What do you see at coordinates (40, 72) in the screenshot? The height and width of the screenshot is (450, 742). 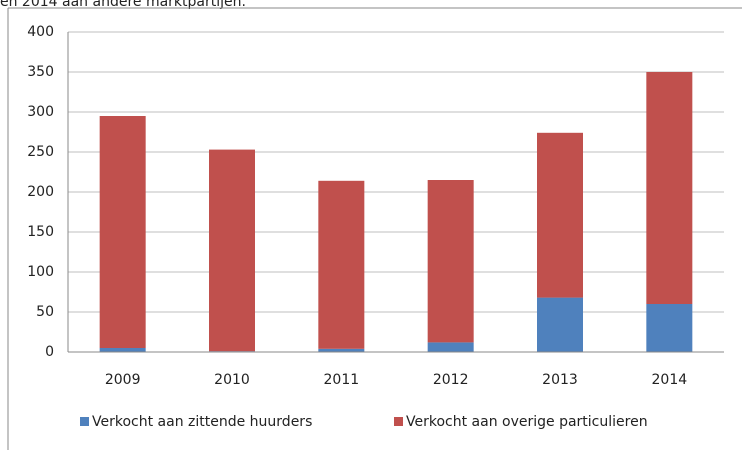 I see `y-tick-label: 350` at bounding box center [40, 72].